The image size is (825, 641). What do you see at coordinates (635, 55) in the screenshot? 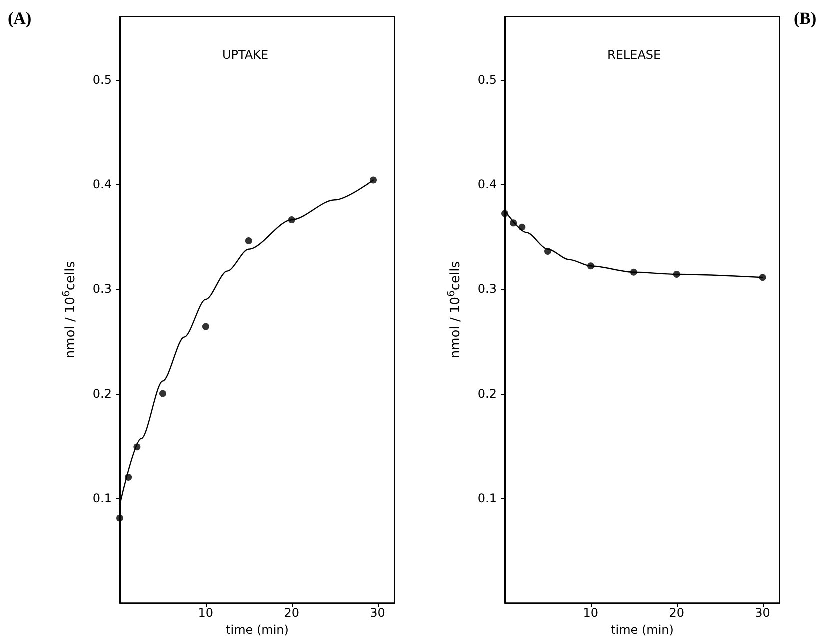
I see `text: RELEASE` at bounding box center [635, 55].